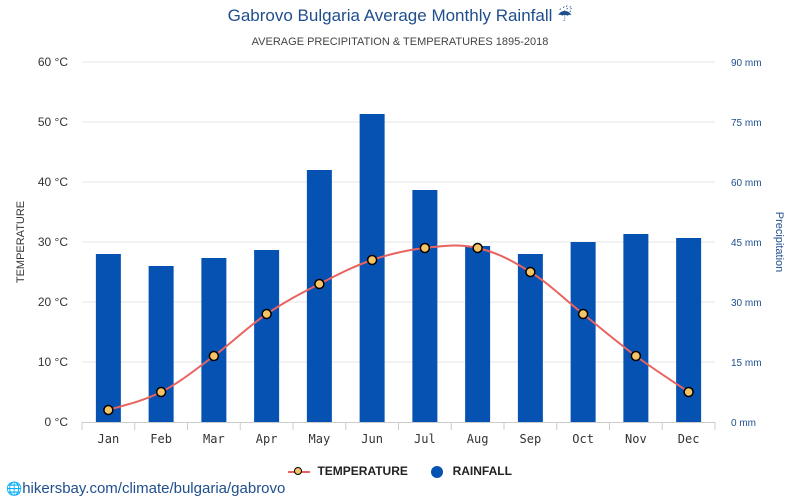  Describe the element at coordinates (482, 471) in the screenshot. I see `legend-label-rainfall: RAINFALL` at that location.